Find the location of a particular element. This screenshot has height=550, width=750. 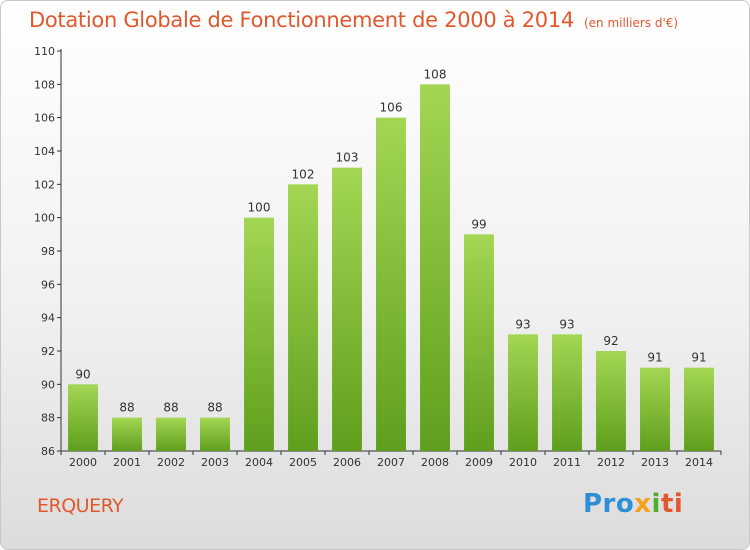

data-label: 103 is located at coordinates (347, 158).